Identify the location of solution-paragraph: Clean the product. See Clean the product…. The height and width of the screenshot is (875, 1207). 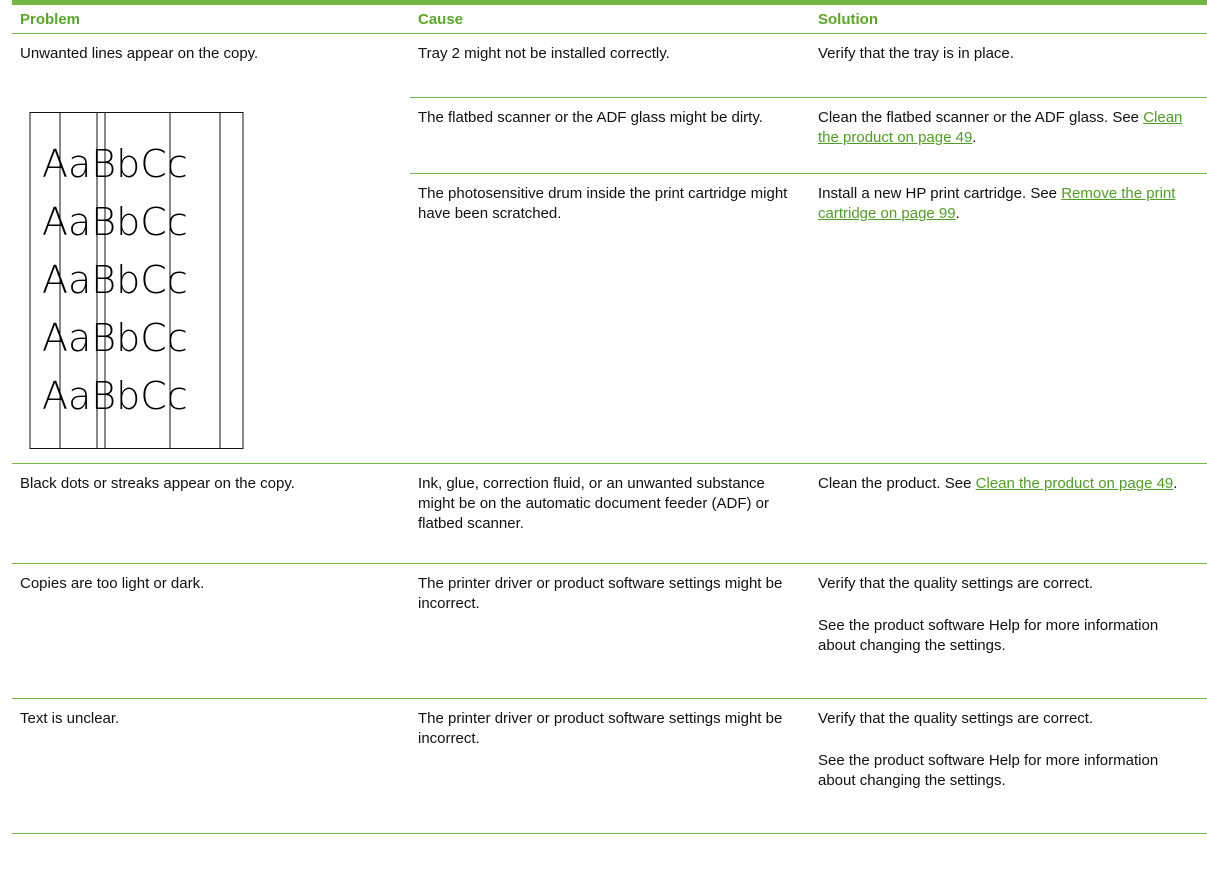
(1008, 484).